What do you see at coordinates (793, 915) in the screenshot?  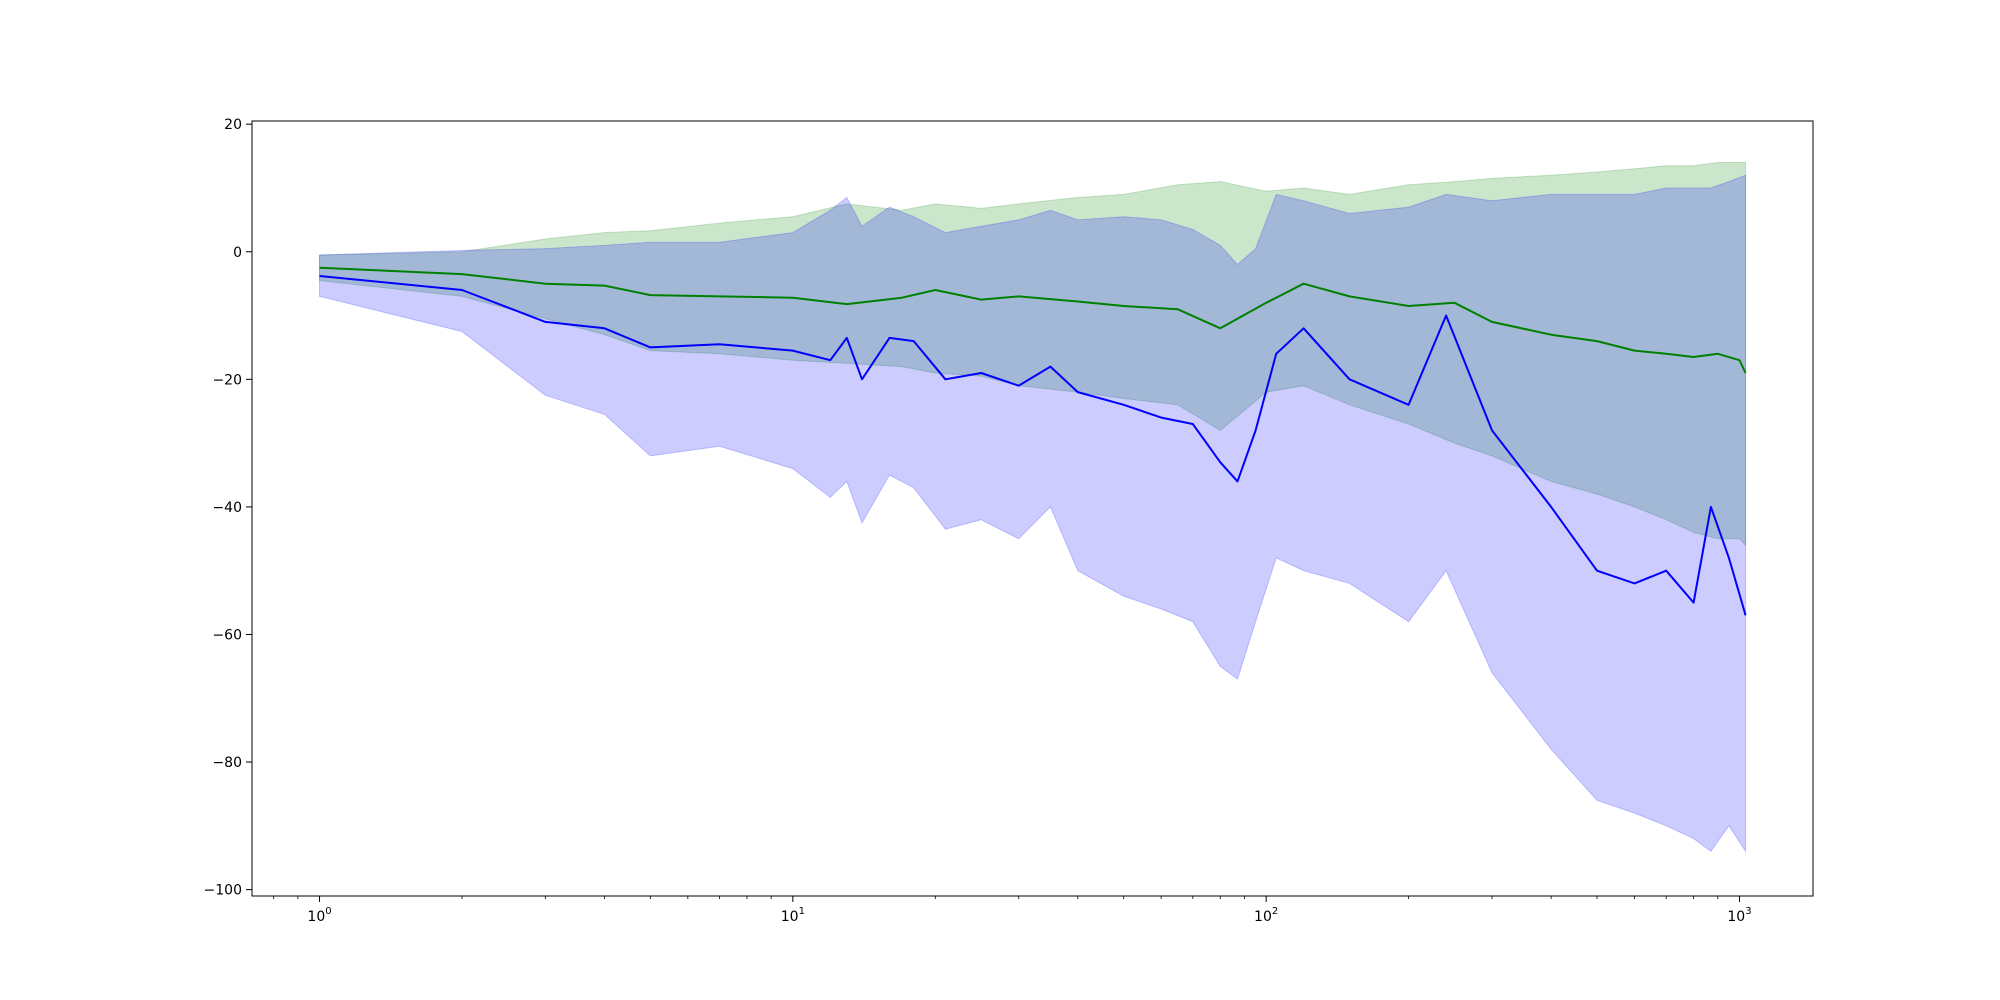 I see `x-tick-label: 10¹` at bounding box center [793, 915].